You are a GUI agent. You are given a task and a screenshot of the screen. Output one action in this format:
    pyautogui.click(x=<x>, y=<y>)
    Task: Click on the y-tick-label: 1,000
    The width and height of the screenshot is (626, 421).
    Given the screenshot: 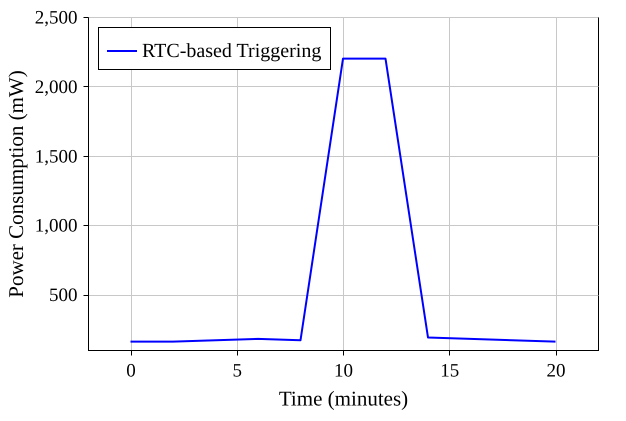 What is the action you would take?
    pyautogui.click(x=56, y=226)
    